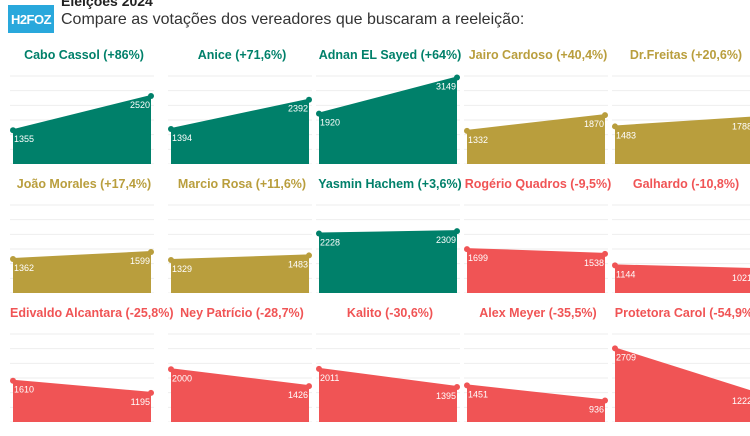  I want to click on chart-panel: Protetora Carol (-54,9%) 2709 1222, so click(681, 371).